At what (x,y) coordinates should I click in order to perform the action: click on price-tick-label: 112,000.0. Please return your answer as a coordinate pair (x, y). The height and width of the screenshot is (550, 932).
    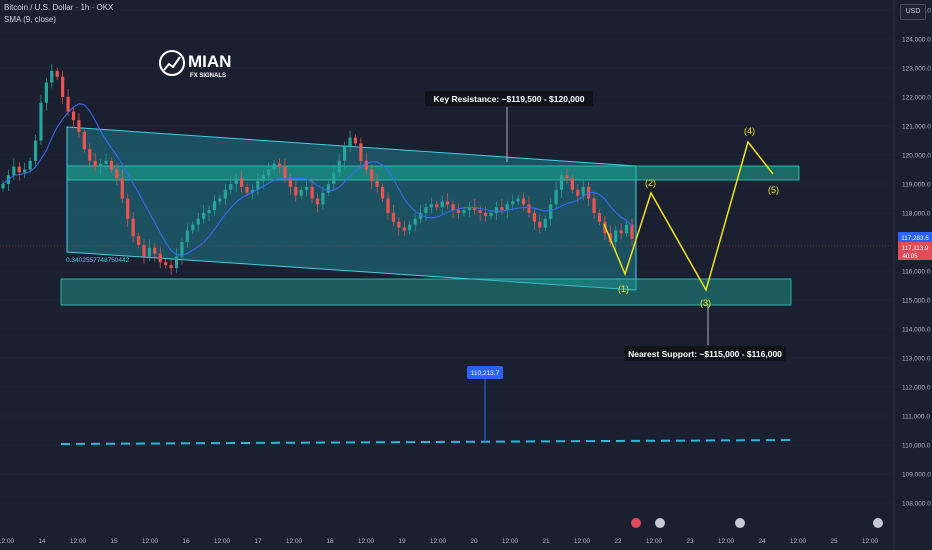
    Looking at the image, I should click on (916, 388).